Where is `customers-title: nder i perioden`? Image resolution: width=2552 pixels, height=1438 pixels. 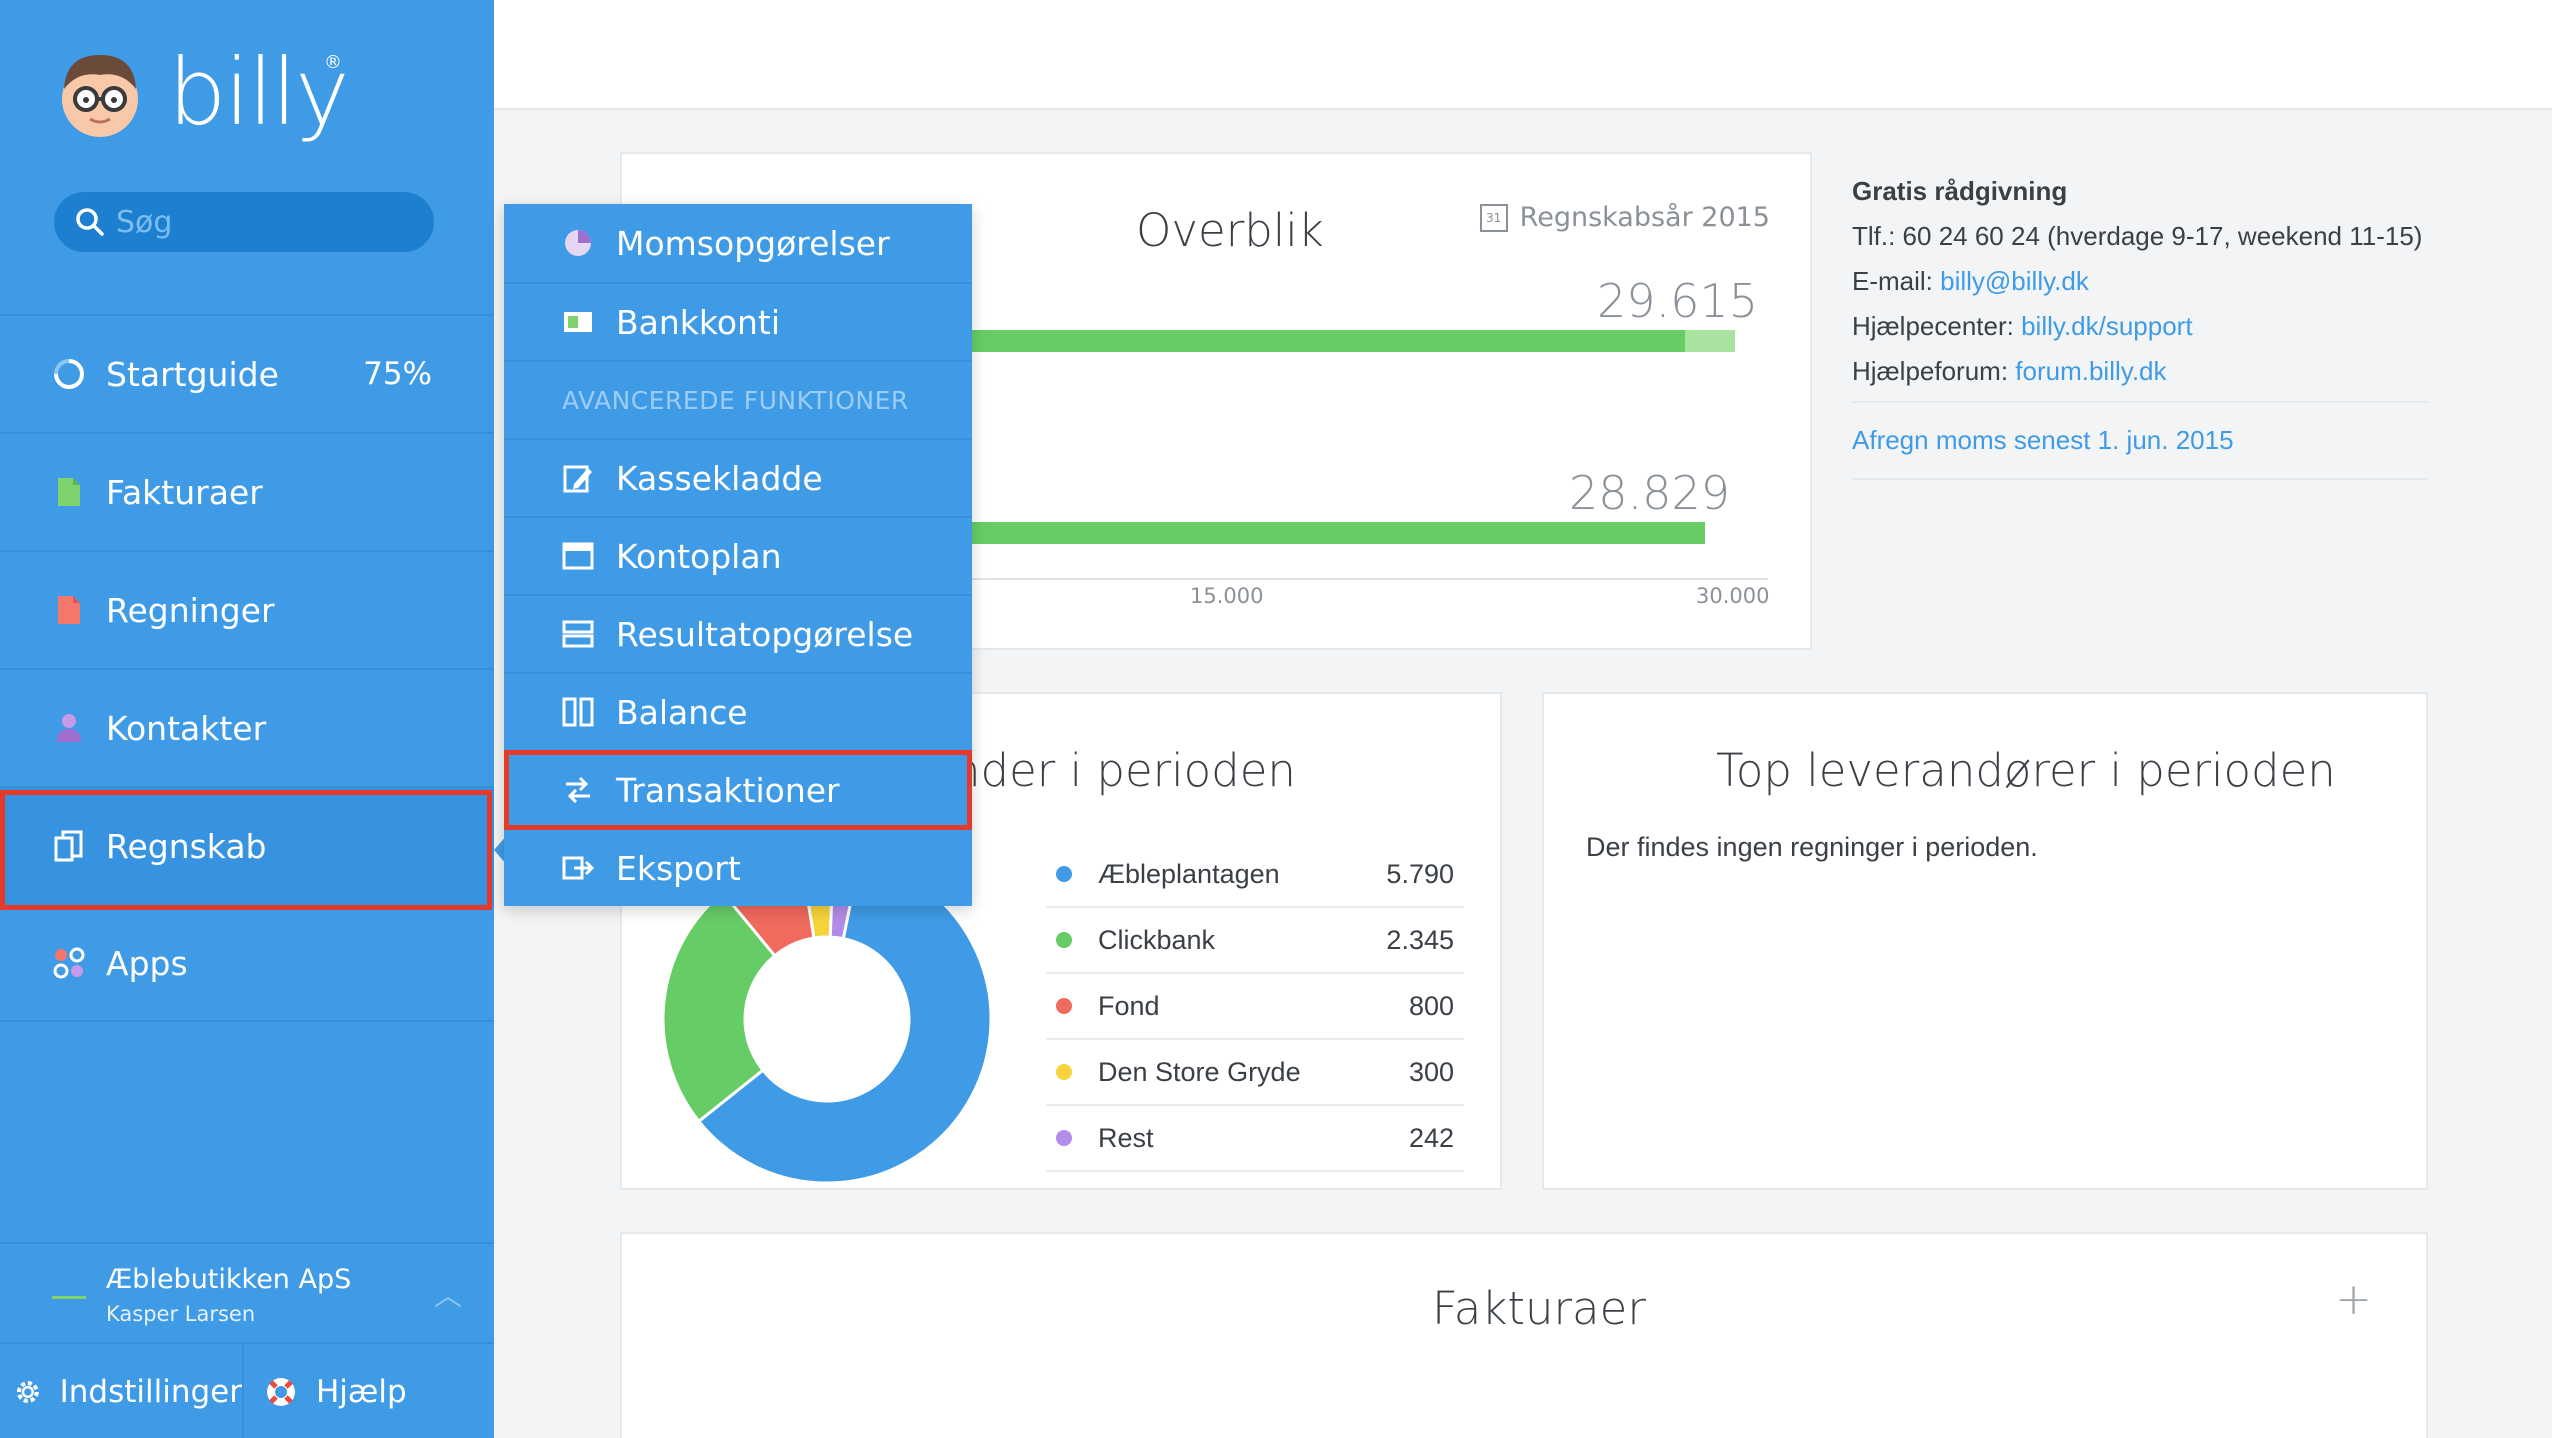 customers-title: nder i perioden is located at coordinates (1124, 770).